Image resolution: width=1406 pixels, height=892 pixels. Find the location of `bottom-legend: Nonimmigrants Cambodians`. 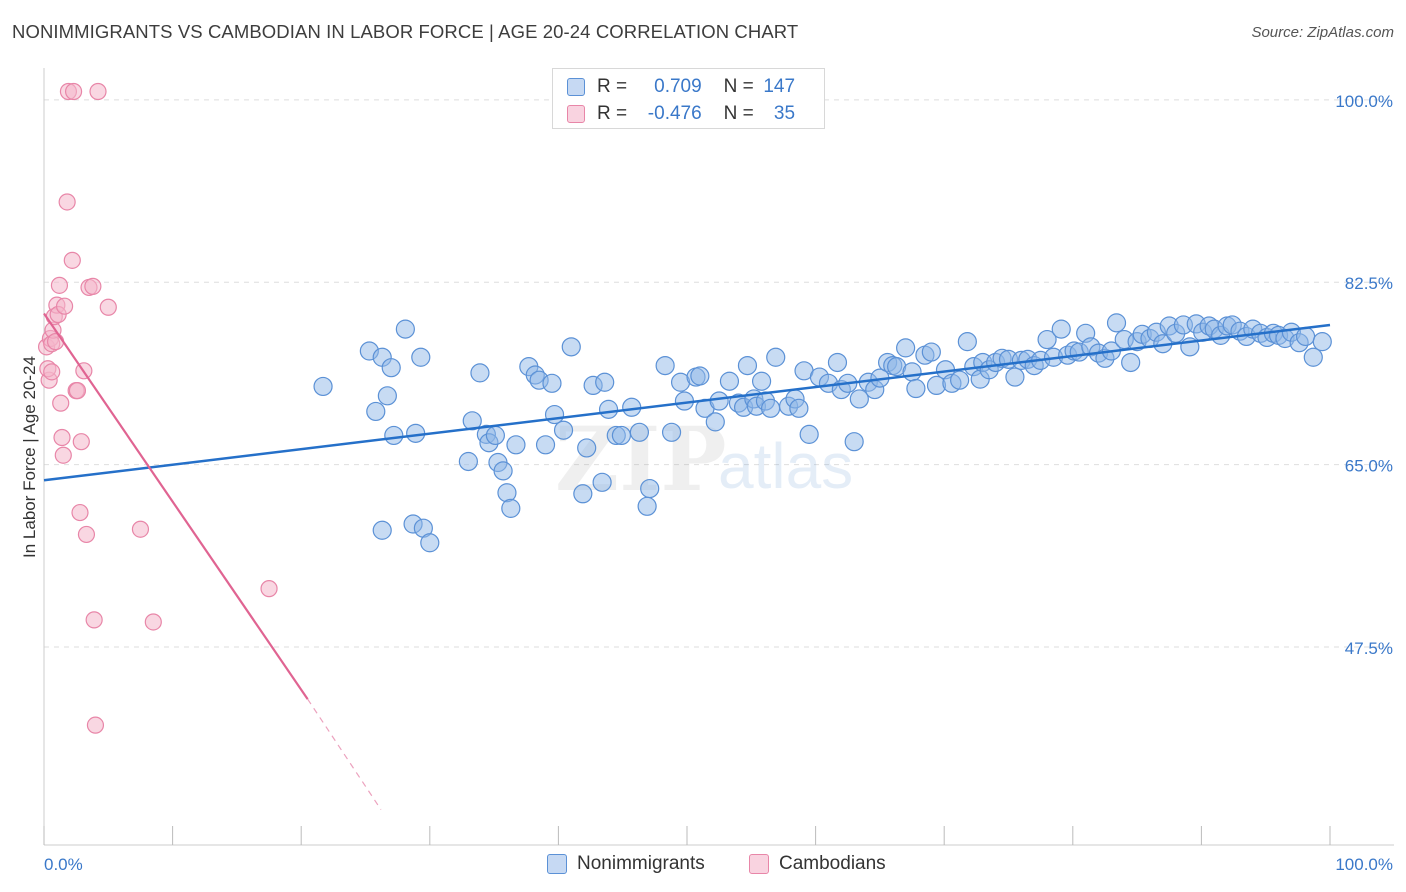

bottom-legend: Nonimmigrants Cambodians is located at coordinates (703, 865).